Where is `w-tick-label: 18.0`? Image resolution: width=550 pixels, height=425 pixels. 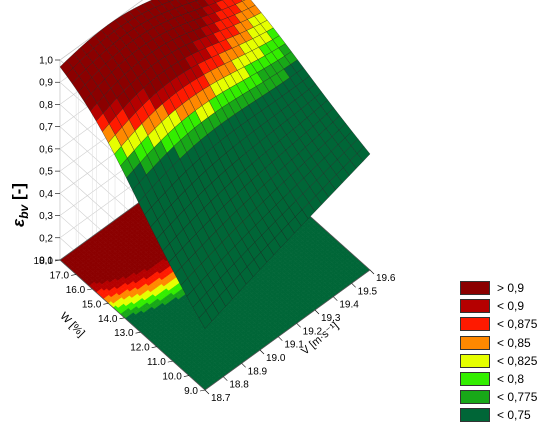 w-tick-label: 18.0 is located at coordinates (44, 261).